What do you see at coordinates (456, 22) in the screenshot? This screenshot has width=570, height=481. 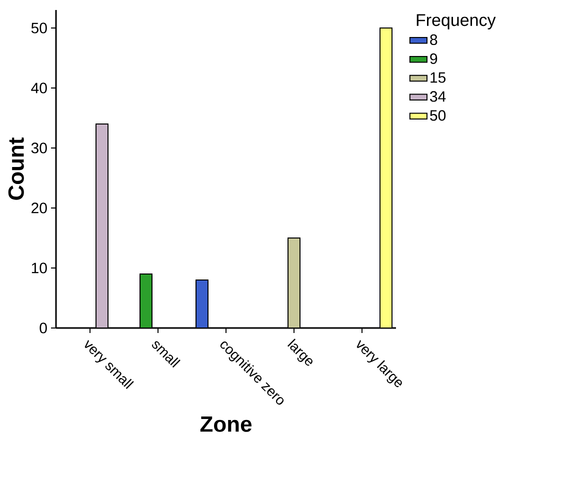 I see `legend-title: Frequency` at bounding box center [456, 22].